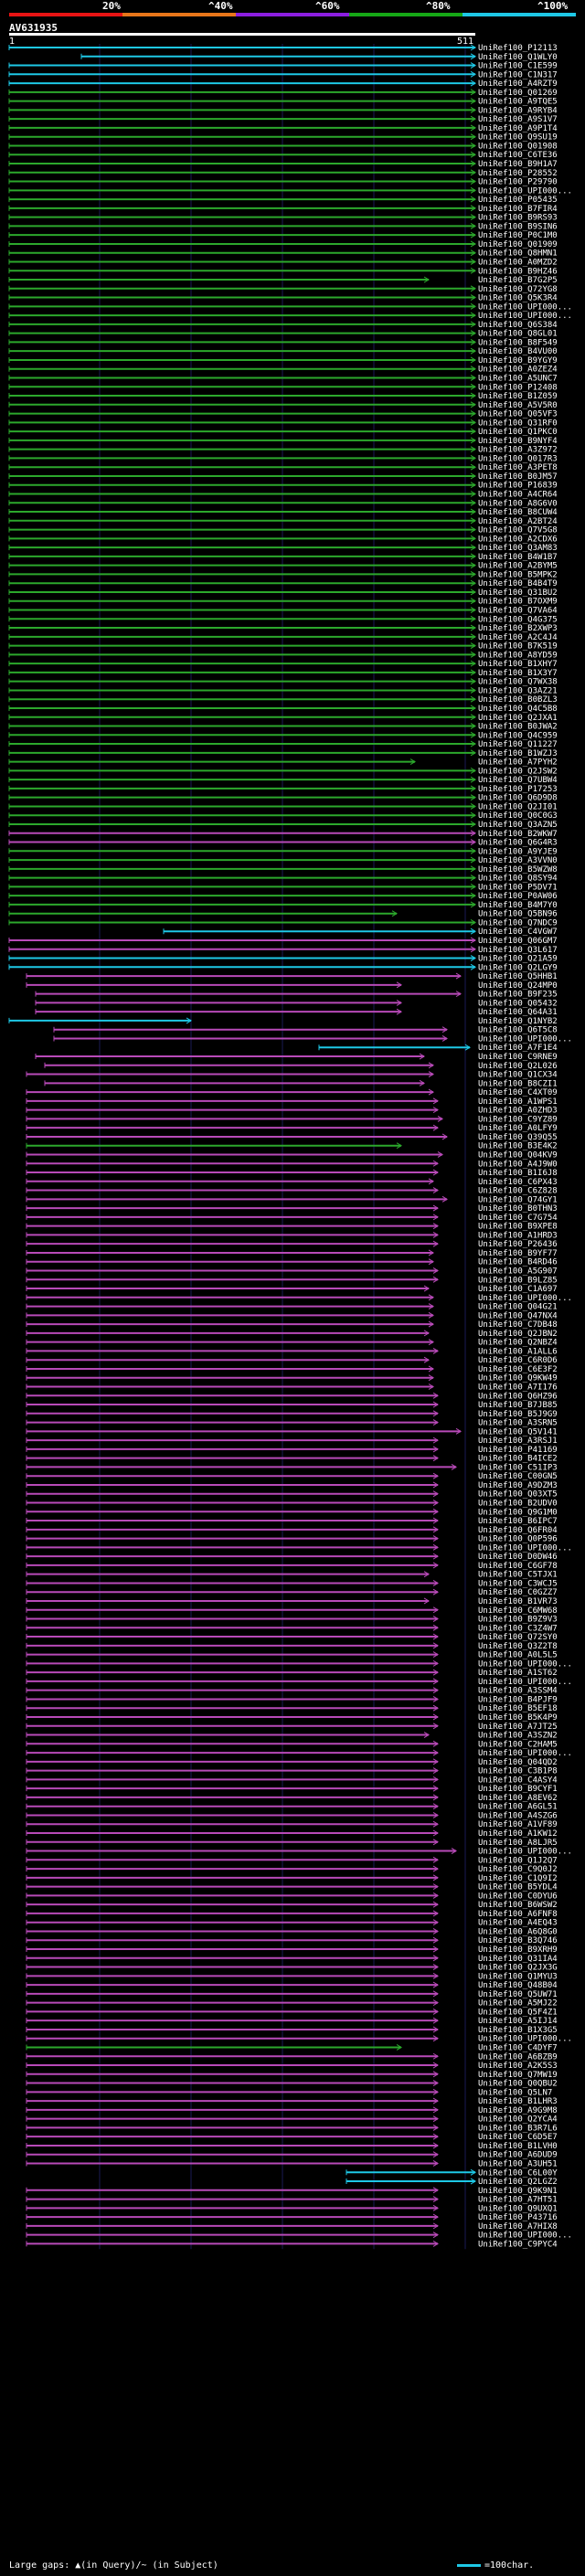  I want to click on hit-row: UniRef100_A6Q8G0, so click(292, 1931).